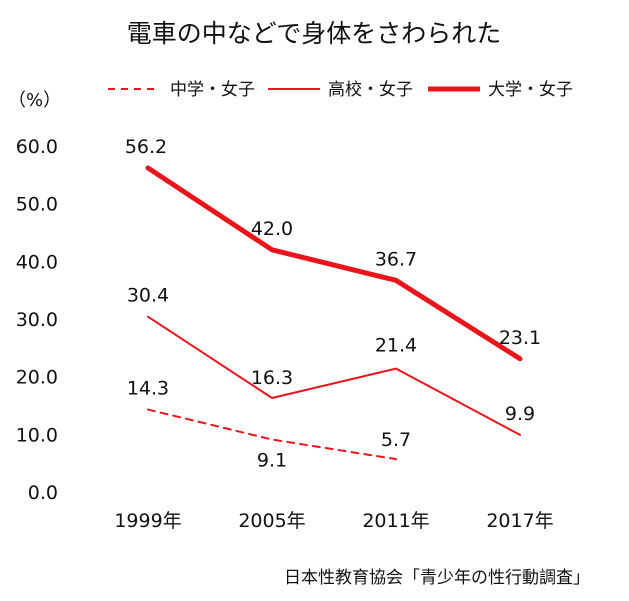 This screenshot has width=629, height=601. What do you see at coordinates (272, 461) in the screenshot?
I see `data-label-junior-high: 9.1` at bounding box center [272, 461].